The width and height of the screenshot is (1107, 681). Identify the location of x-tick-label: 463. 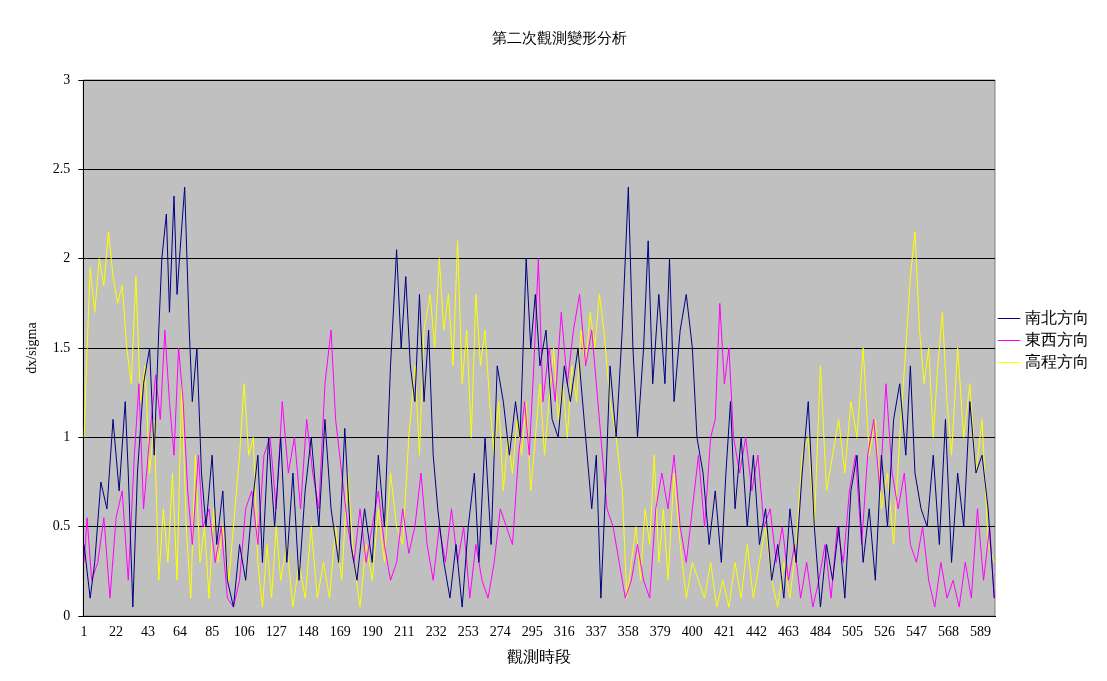
(788, 632).